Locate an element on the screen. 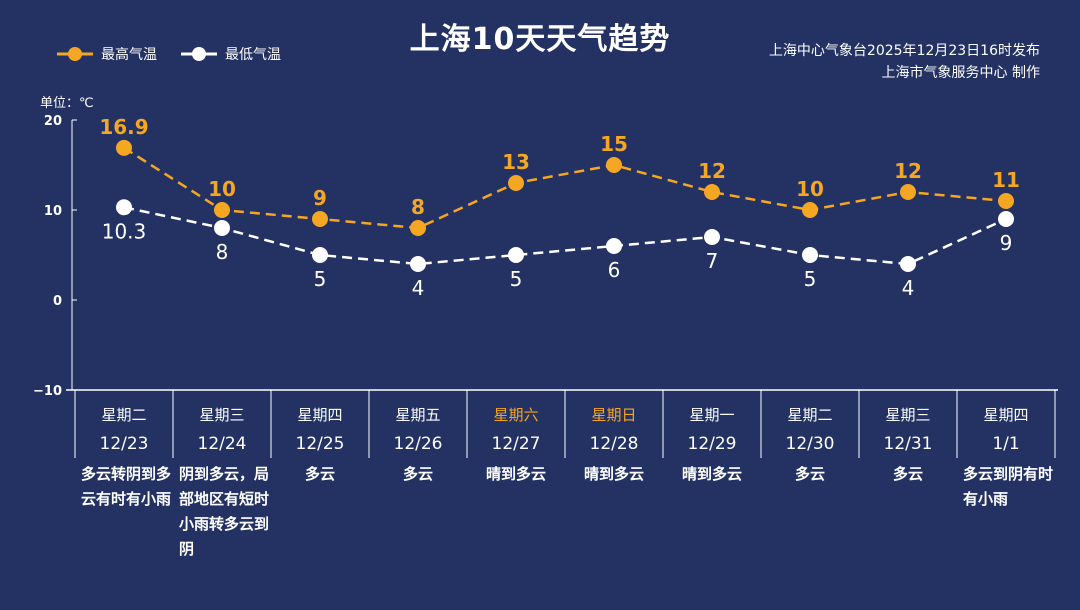  data-label-low: 10.3 is located at coordinates (124, 231).